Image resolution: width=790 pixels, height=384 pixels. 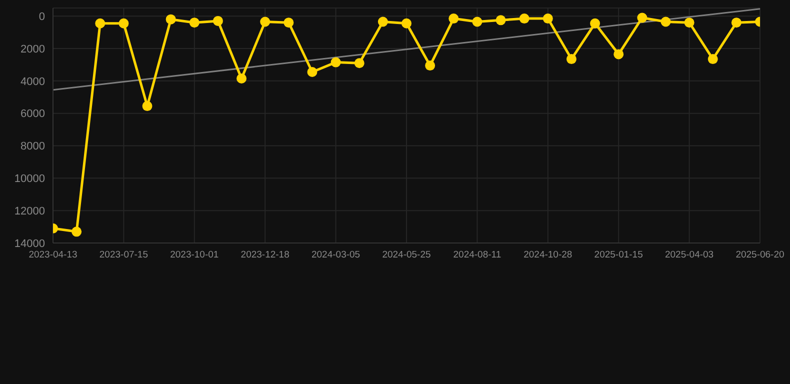 What do you see at coordinates (265, 255) in the screenshot?
I see `x-tick-label: 2023-12-18` at bounding box center [265, 255].